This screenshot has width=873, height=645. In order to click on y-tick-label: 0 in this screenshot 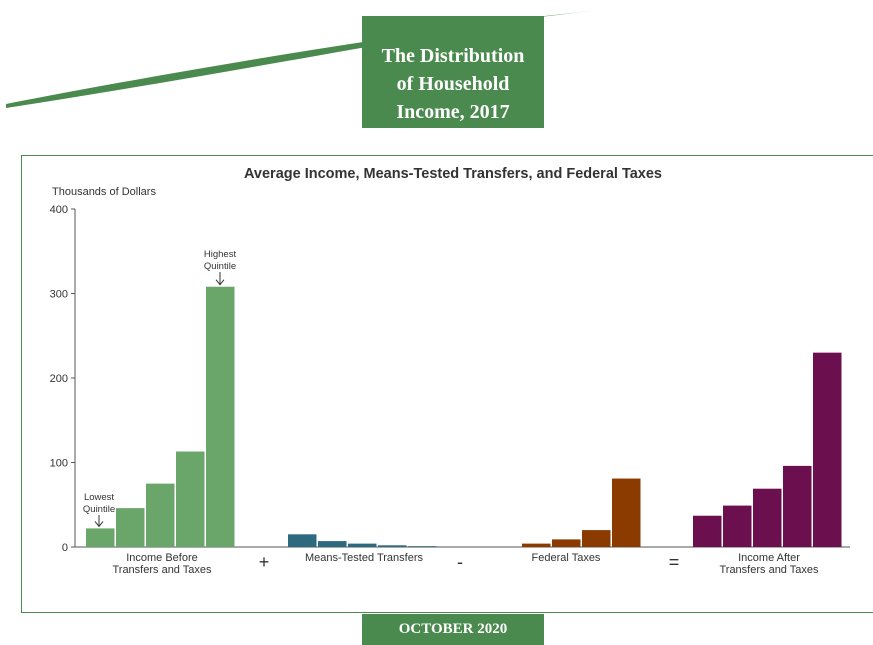, I will do `click(65, 548)`.